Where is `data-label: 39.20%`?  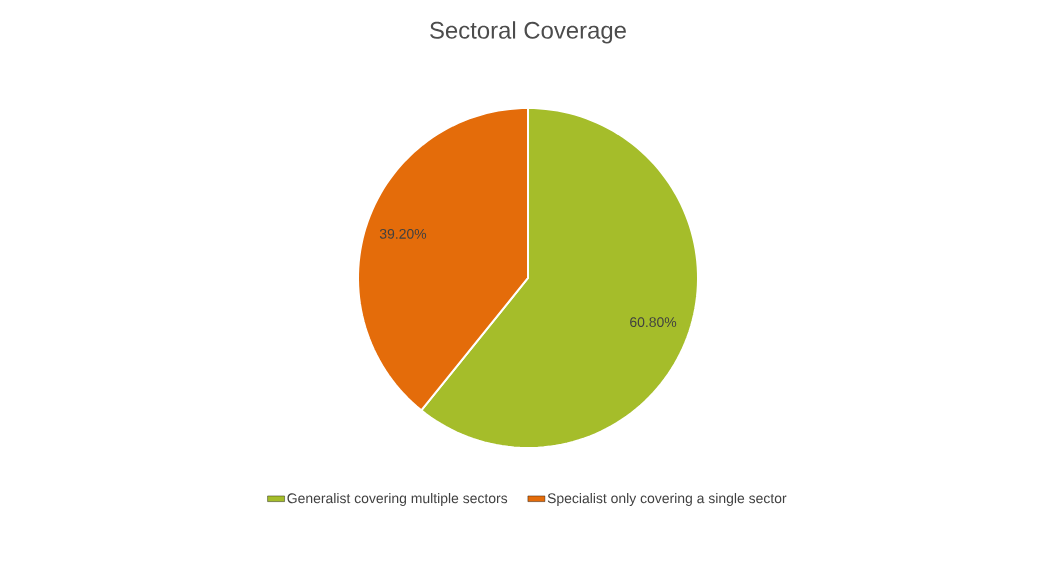
data-label: 39.20% is located at coordinates (403, 233).